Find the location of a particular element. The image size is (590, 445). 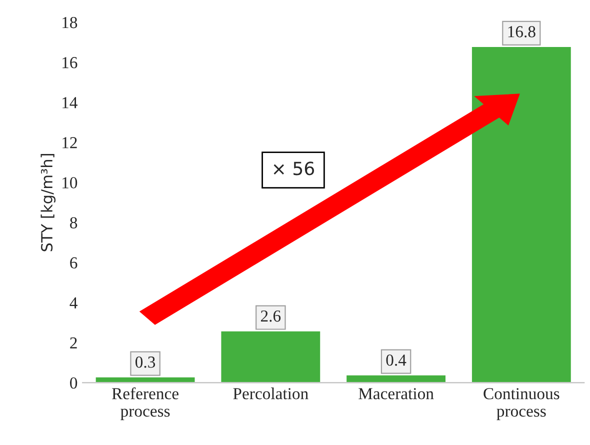

y-axis-title: STY [kg/m³h] is located at coordinates (48, 203).